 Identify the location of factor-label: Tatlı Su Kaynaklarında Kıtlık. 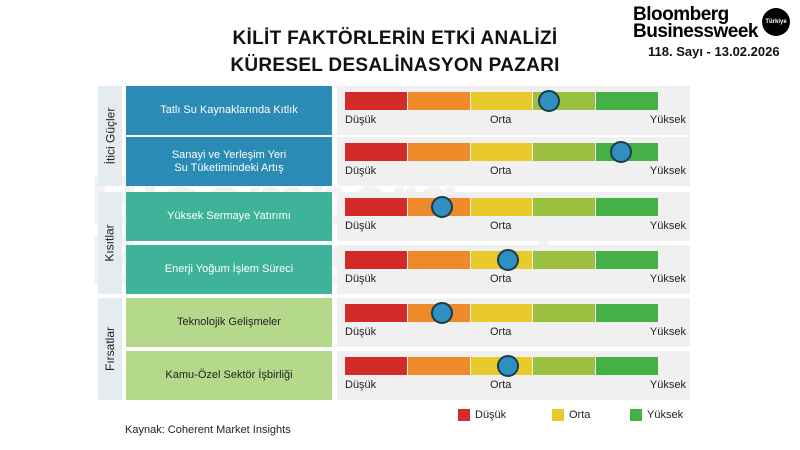
(229, 110).